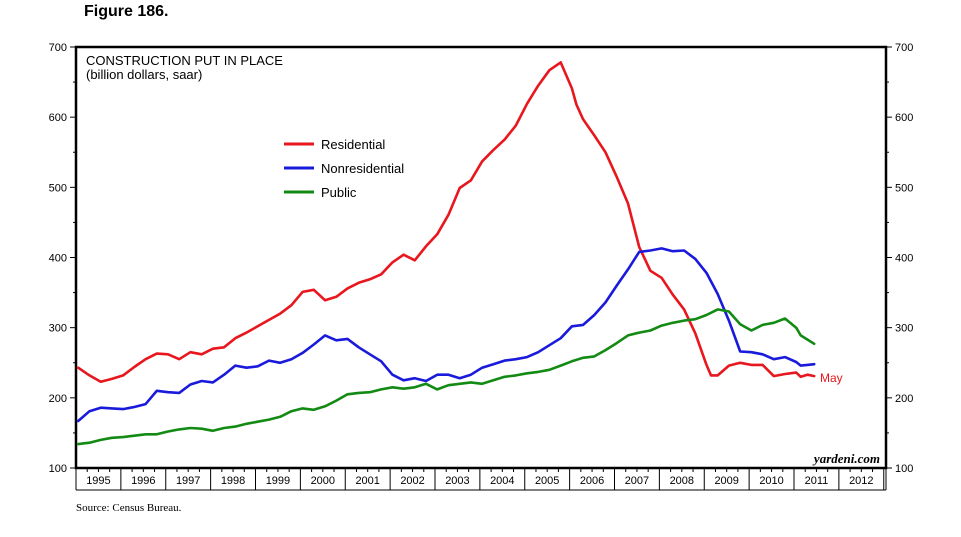  I want to click on y-tick-label-left: 200, so click(58, 399).